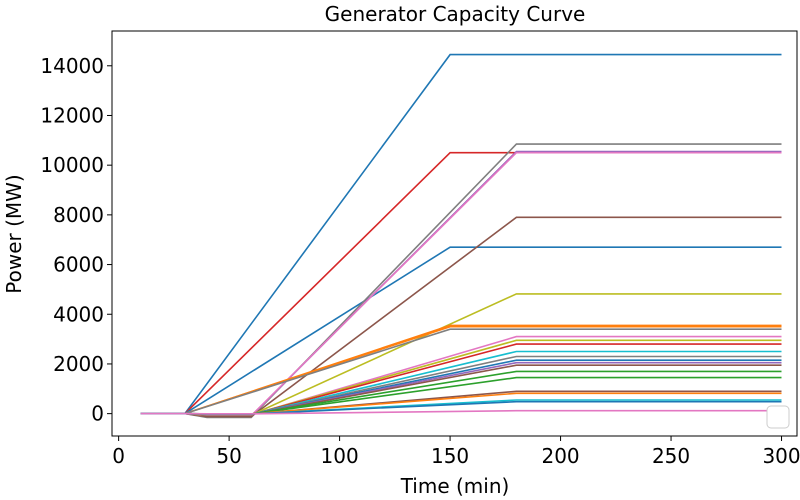  What do you see at coordinates (781, 456) in the screenshot?
I see `x-tick-label: 300` at bounding box center [781, 456].